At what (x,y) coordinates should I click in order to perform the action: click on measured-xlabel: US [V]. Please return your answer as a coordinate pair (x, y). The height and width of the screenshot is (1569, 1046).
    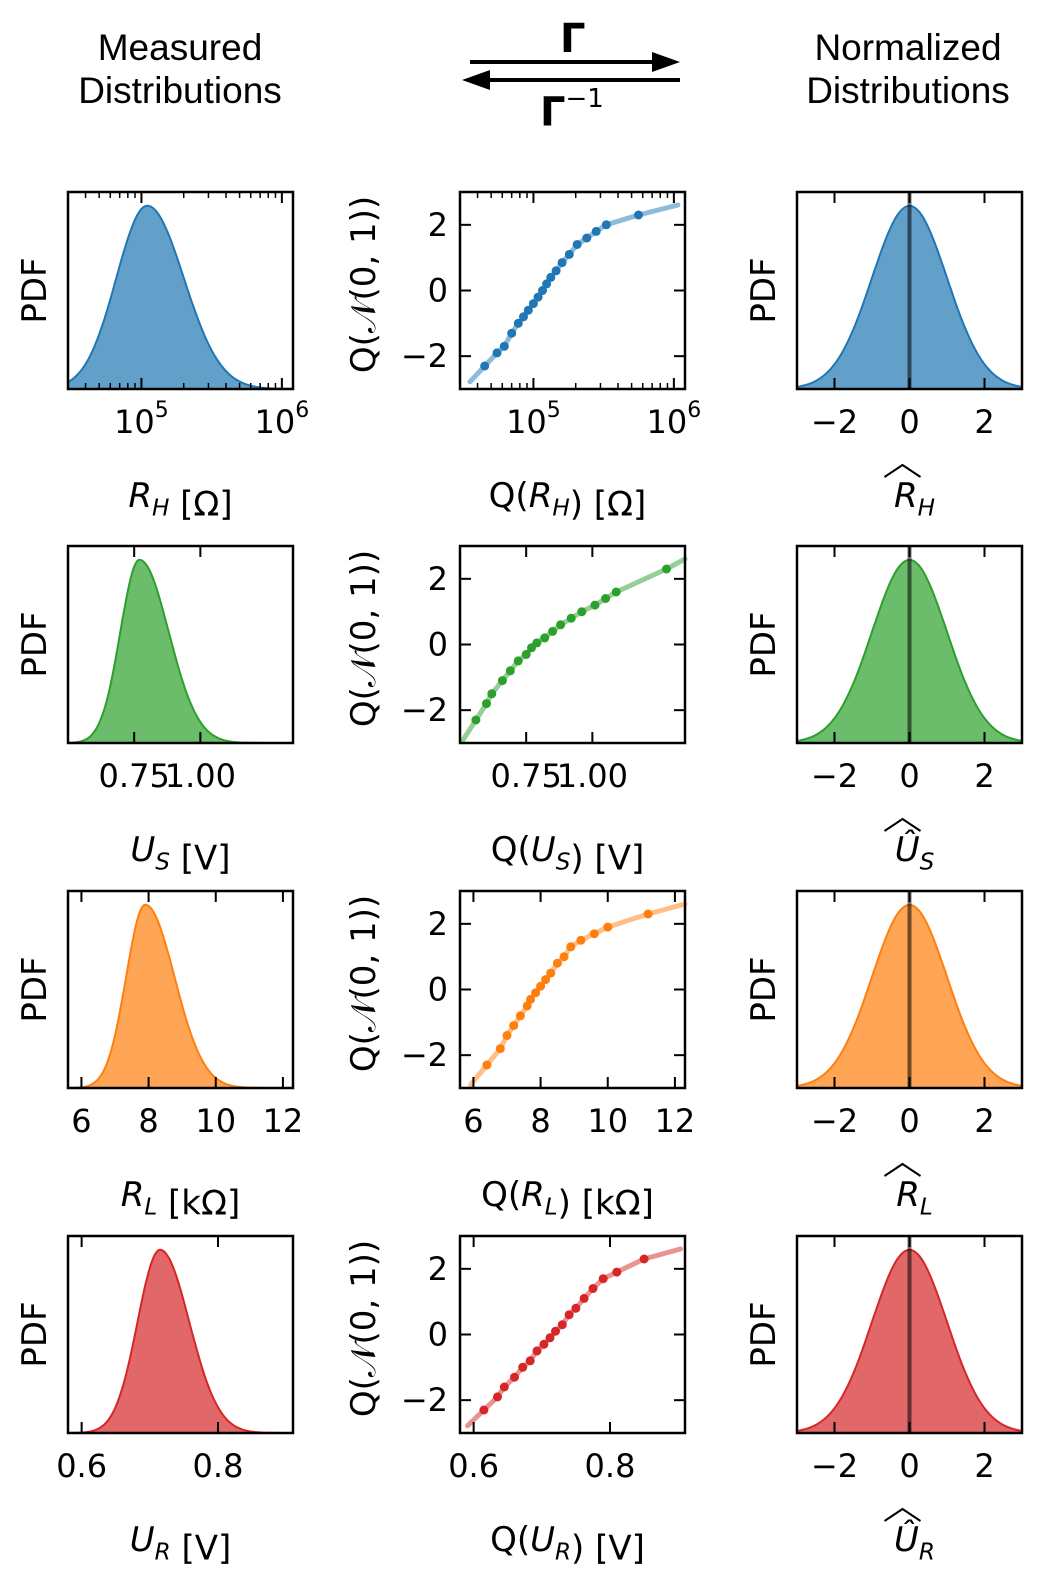
    Looking at the image, I should click on (180, 854).